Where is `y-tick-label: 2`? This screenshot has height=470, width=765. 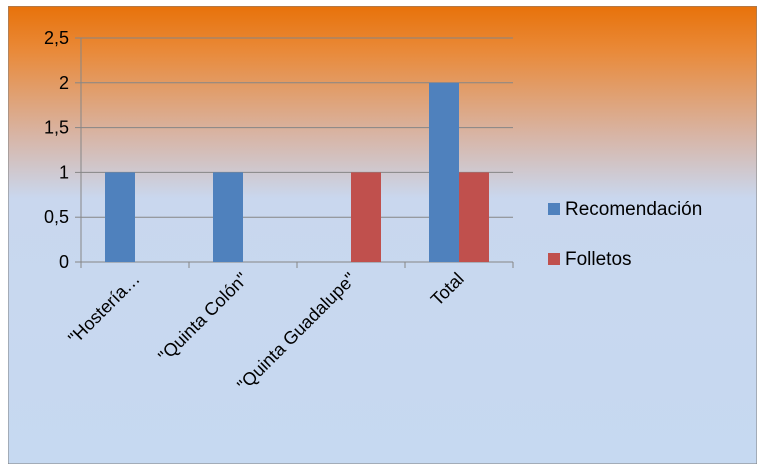 y-tick-label: 2 is located at coordinates (64, 83).